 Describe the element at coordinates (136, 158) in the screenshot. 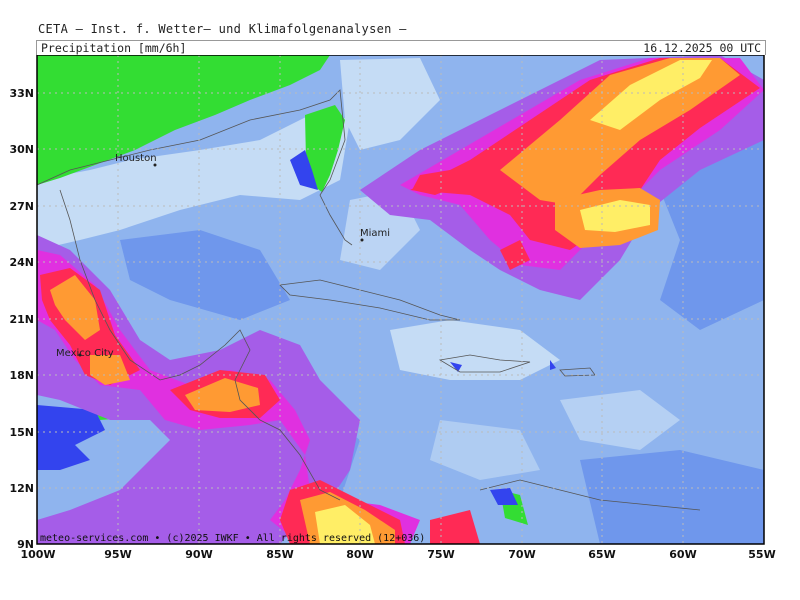

I see `city-label-houston: Houston` at that location.